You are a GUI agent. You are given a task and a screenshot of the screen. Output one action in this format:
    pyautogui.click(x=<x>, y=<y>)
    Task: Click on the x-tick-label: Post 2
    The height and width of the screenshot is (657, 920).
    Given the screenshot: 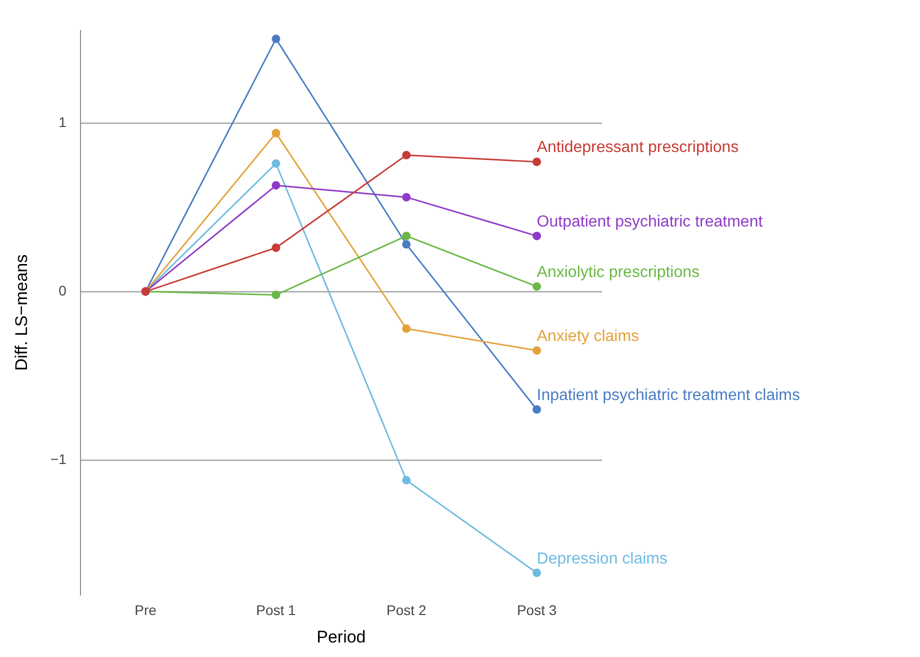 What is the action you would take?
    pyautogui.click(x=406, y=610)
    